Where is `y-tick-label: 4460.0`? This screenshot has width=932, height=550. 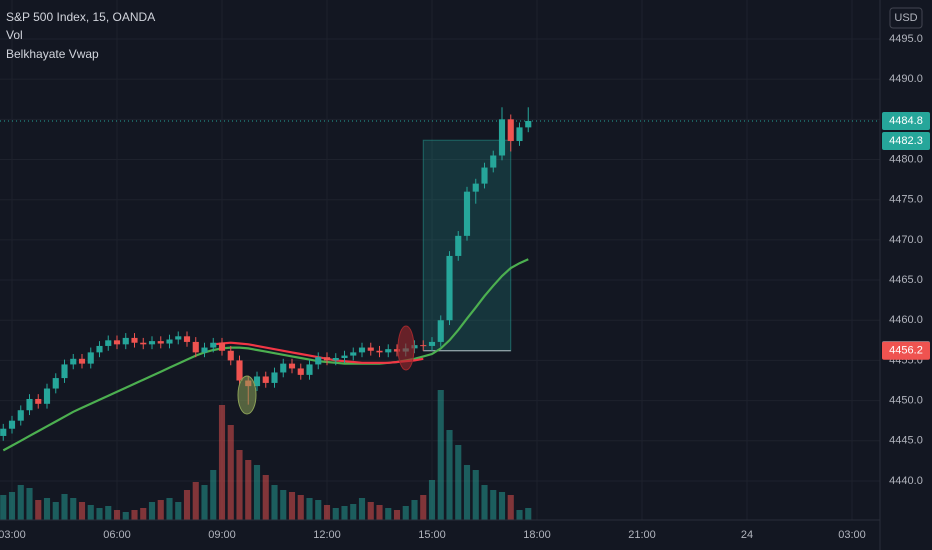
y-tick-label: 4460.0 is located at coordinates (906, 320).